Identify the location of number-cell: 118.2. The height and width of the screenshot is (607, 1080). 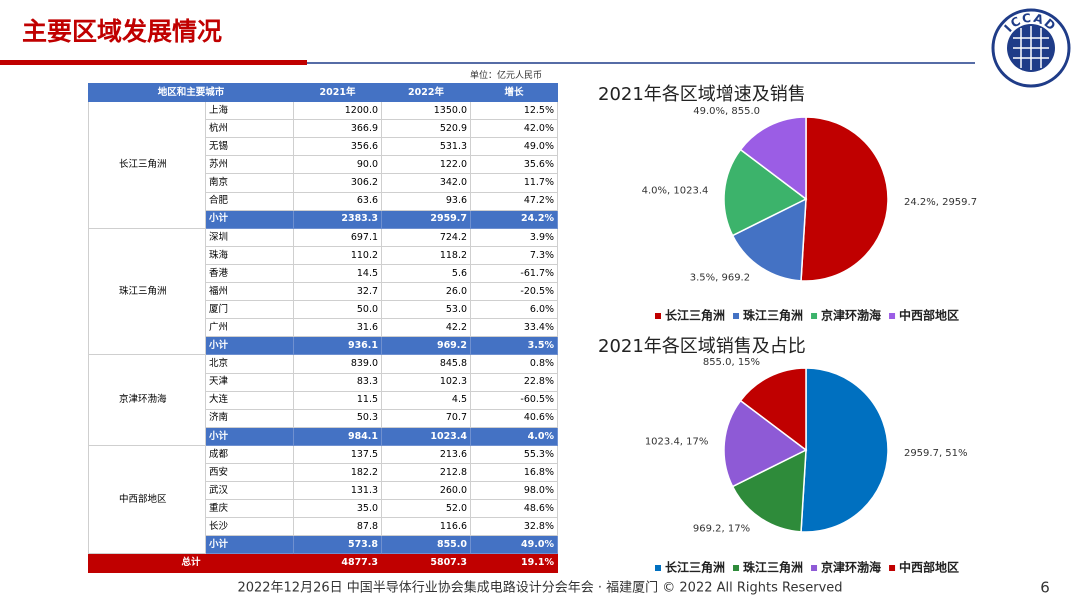
(426, 255).